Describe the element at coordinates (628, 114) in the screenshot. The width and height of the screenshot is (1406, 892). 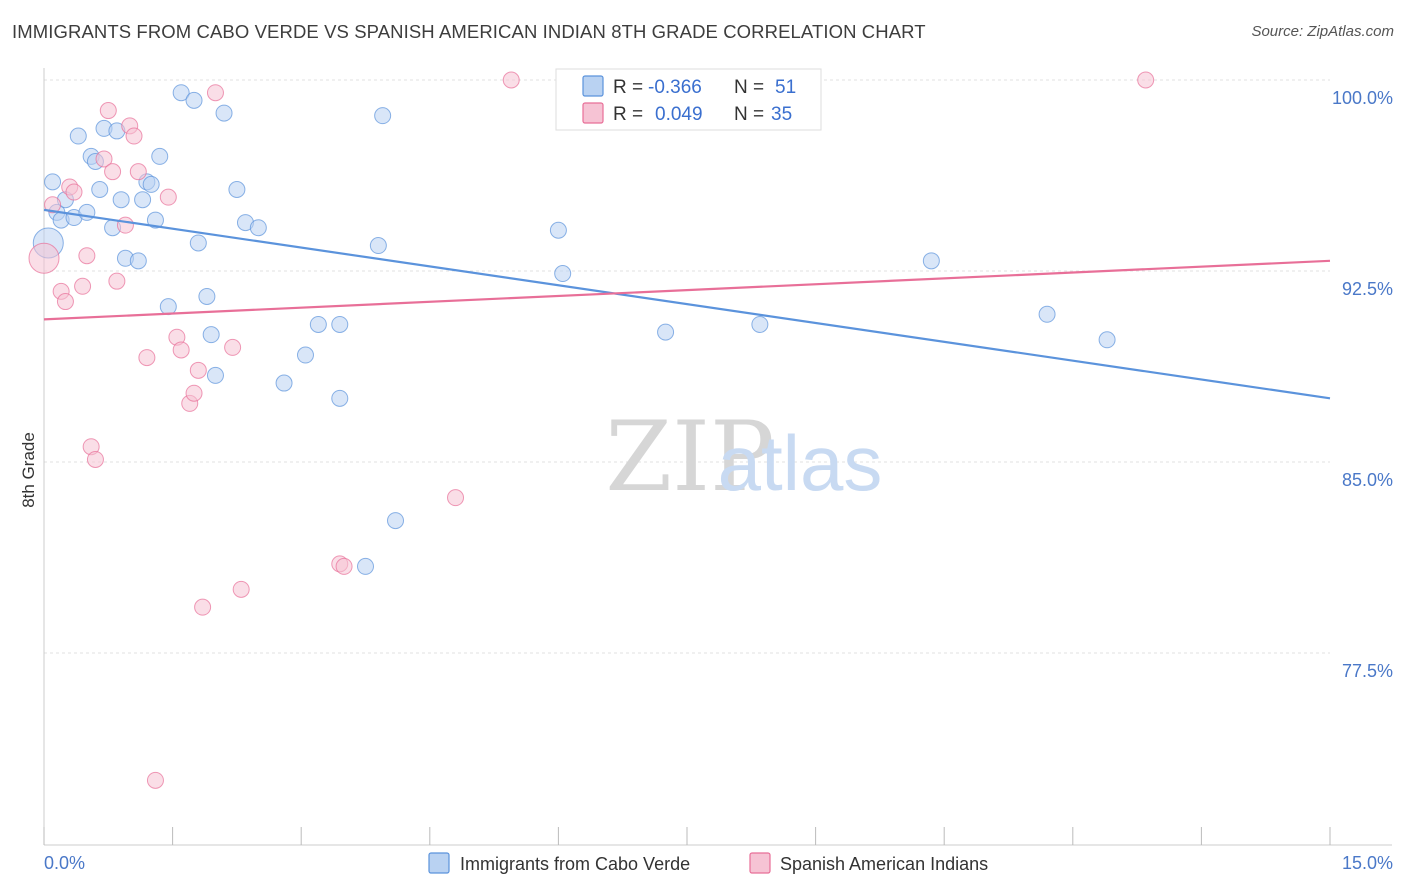
I see `legend-r-label-2: R =` at that location.